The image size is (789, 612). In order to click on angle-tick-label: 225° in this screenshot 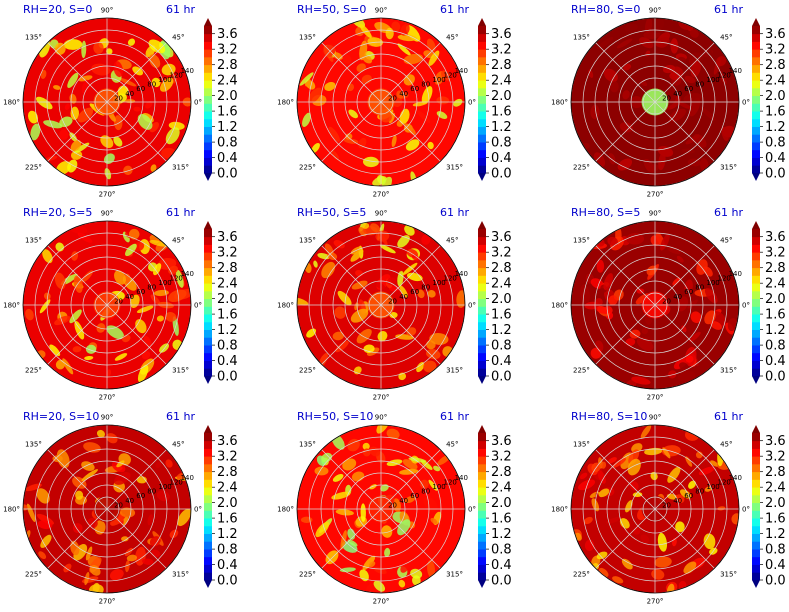, I will do `click(581, 168)`.